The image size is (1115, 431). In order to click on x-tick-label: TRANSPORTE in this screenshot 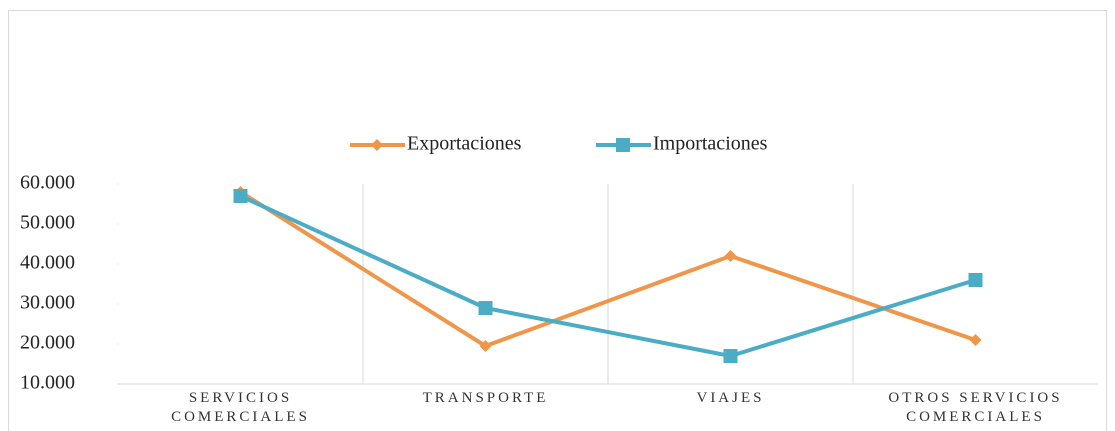, I will do `click(485, 398)`.